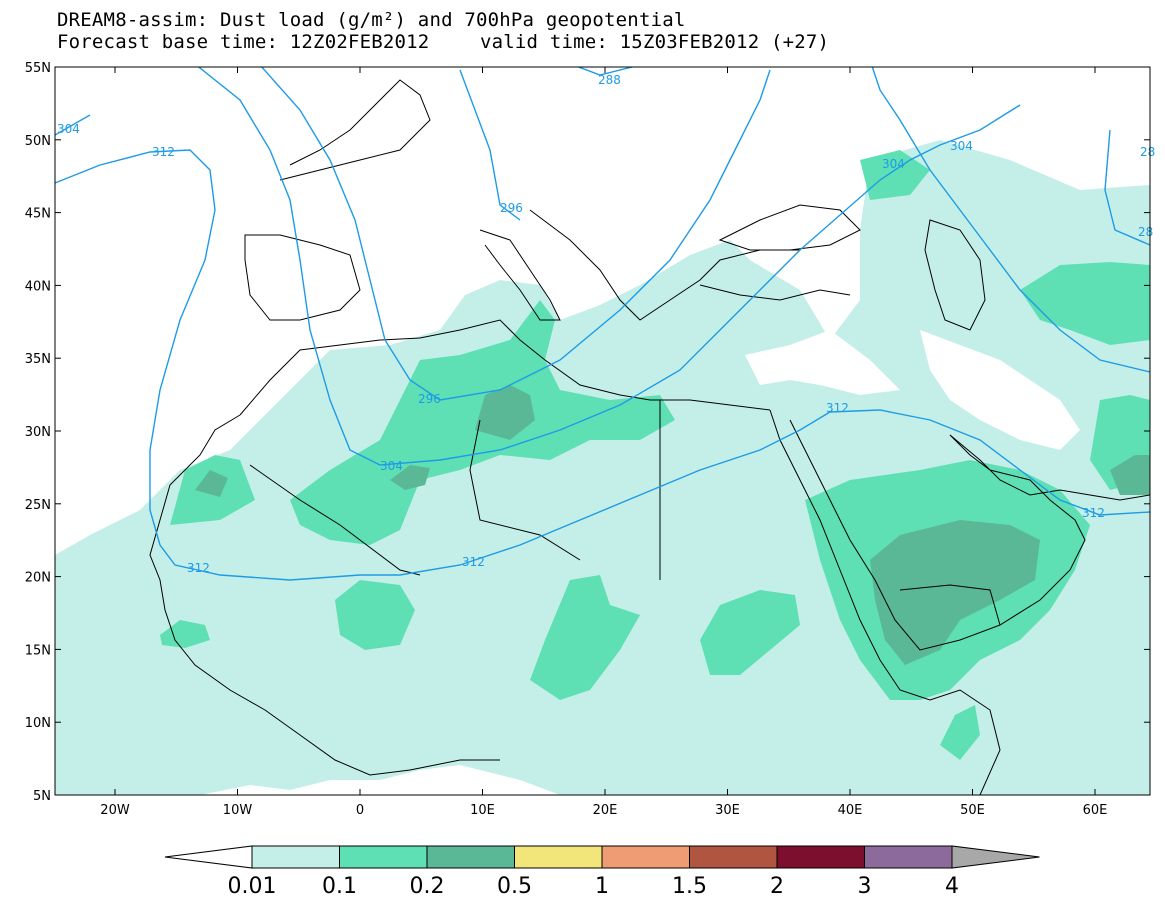  I want to click on dust-region-high-libya, so click(505, 412).